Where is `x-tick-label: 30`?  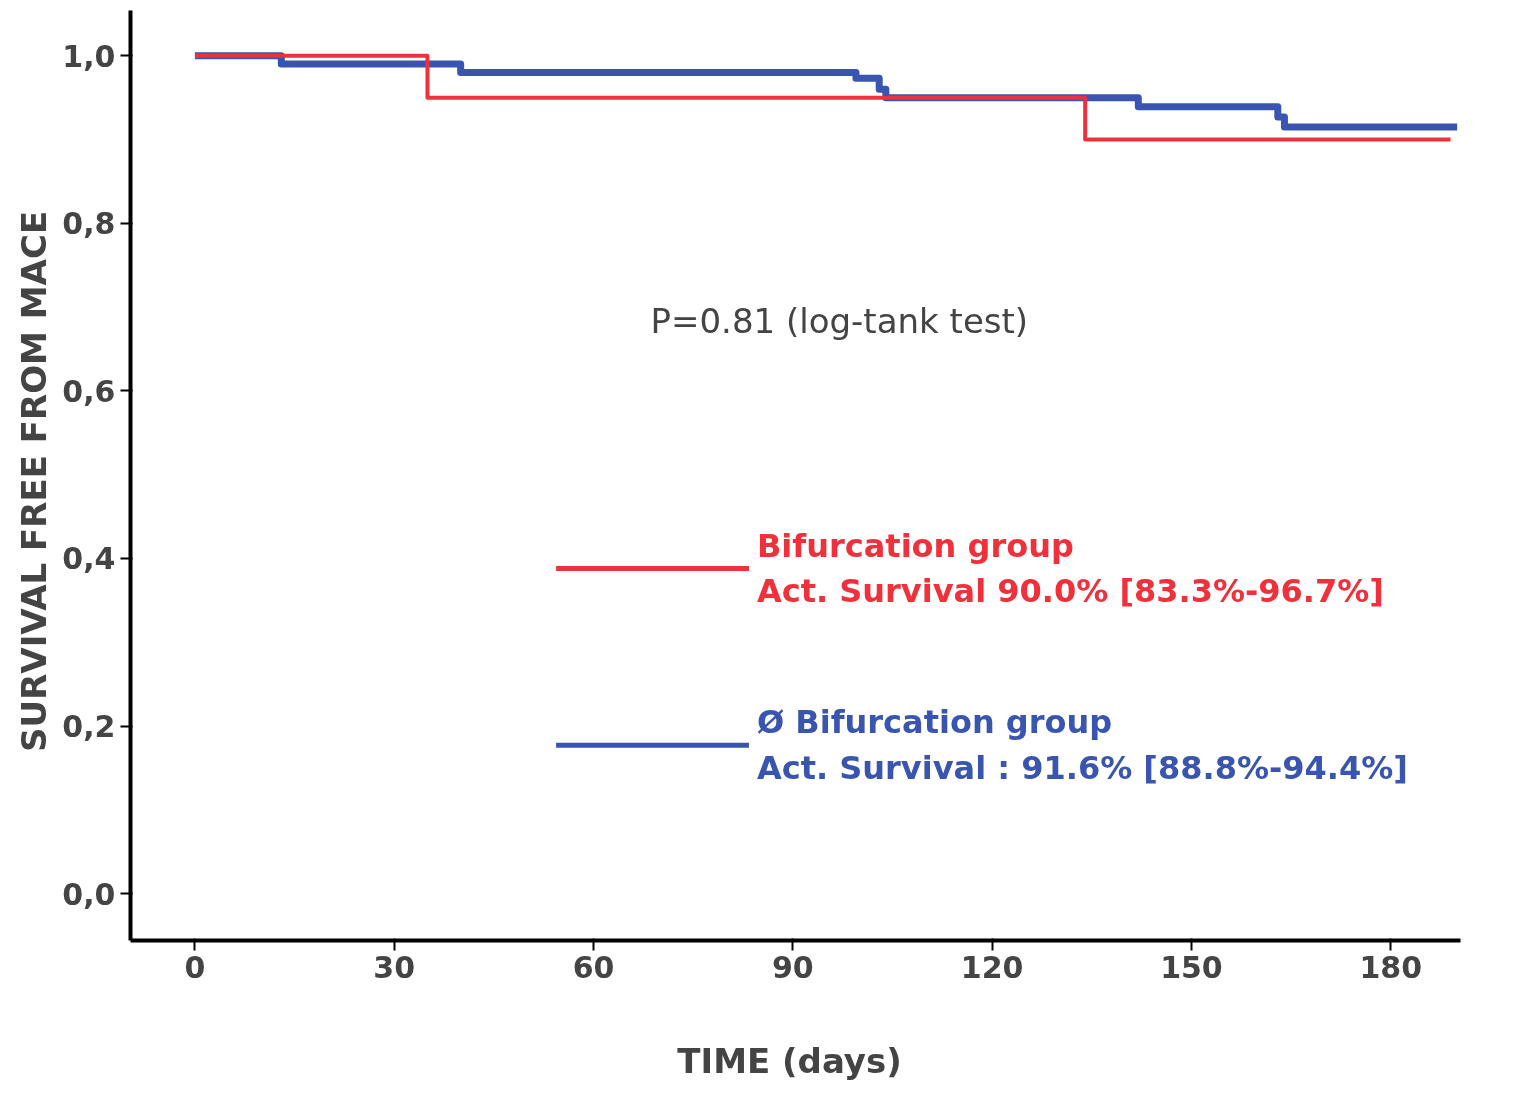
x-tick-label: 30 is located at coordinates (394, 967).